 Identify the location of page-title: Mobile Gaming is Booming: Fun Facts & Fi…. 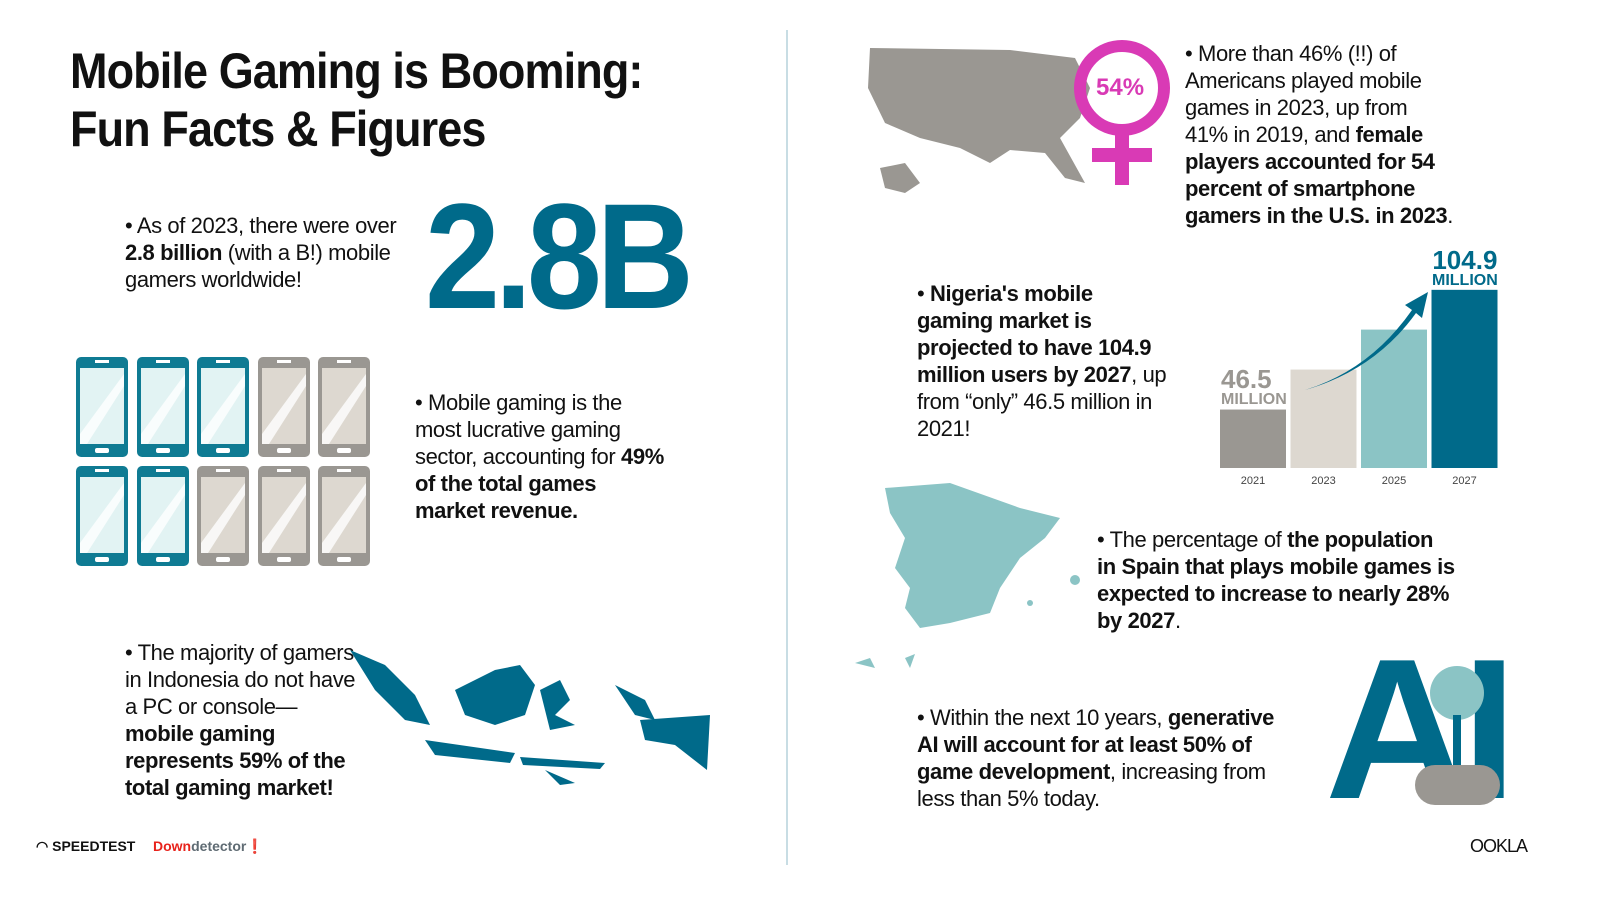
(356, 100).